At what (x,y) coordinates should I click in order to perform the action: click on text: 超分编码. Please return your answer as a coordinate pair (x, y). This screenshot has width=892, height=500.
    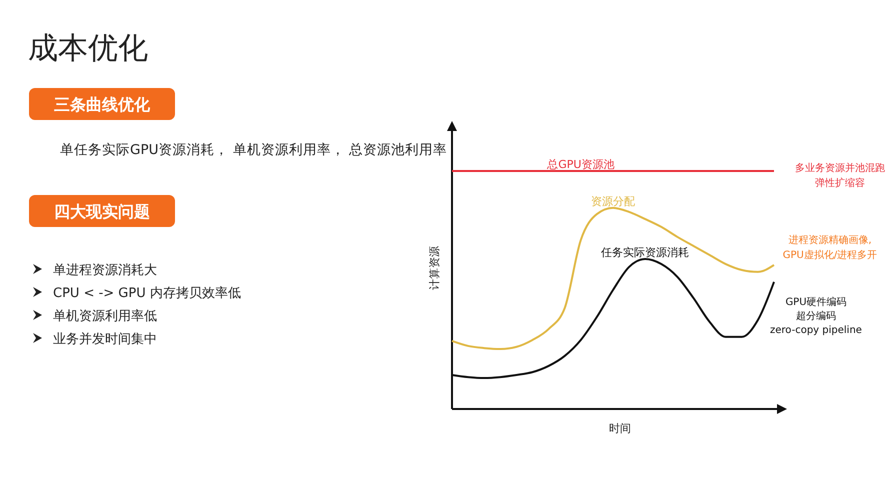
    Looking at the image, I should click on (816, 316).